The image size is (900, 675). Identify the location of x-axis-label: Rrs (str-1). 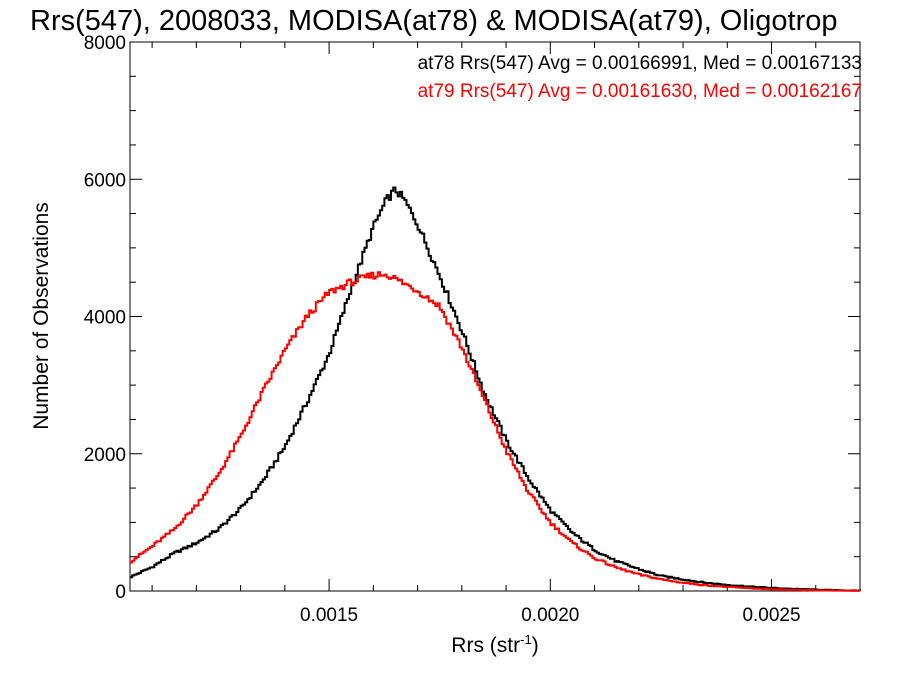
(494, 644).